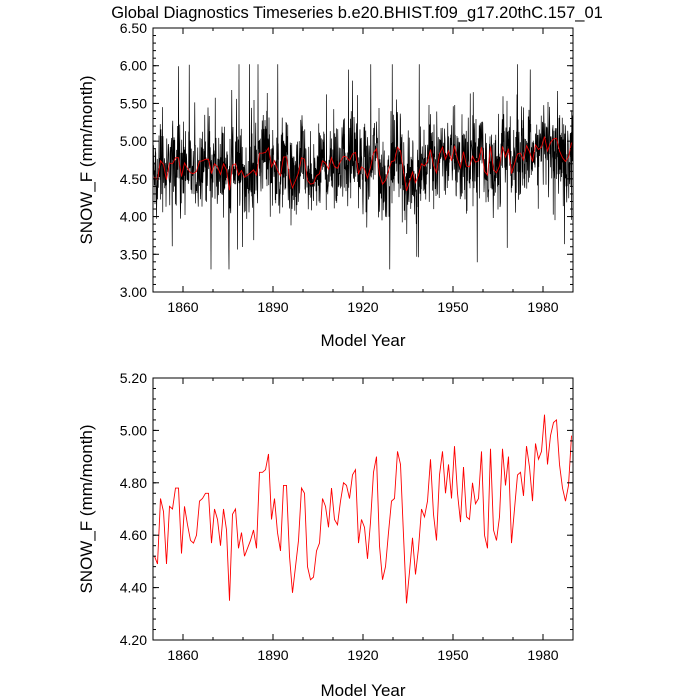 The image size is (700, 700). What do you see at coordinates (133, 483) in the screenshot?
I see `y-tick-label: 4.80` at bounding box center [133, 483].